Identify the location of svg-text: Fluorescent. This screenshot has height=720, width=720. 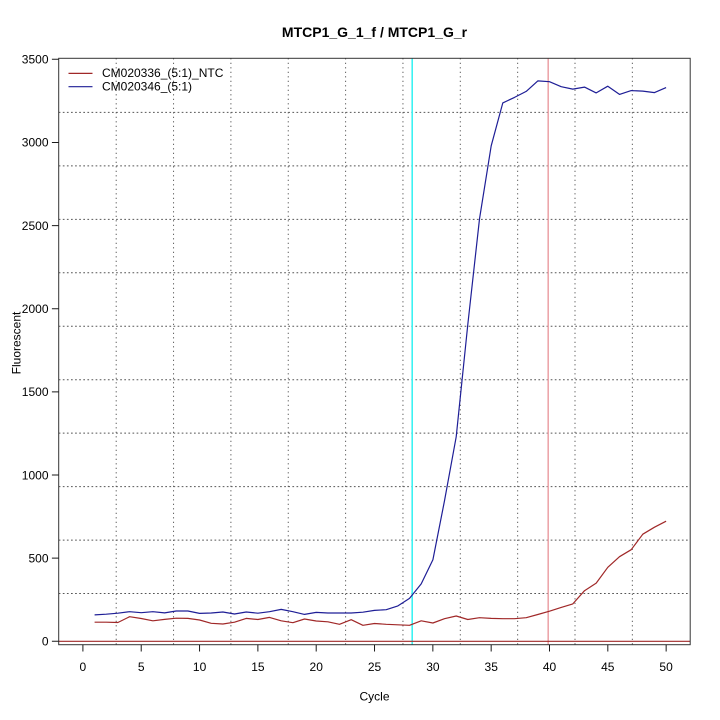
(17, 342).